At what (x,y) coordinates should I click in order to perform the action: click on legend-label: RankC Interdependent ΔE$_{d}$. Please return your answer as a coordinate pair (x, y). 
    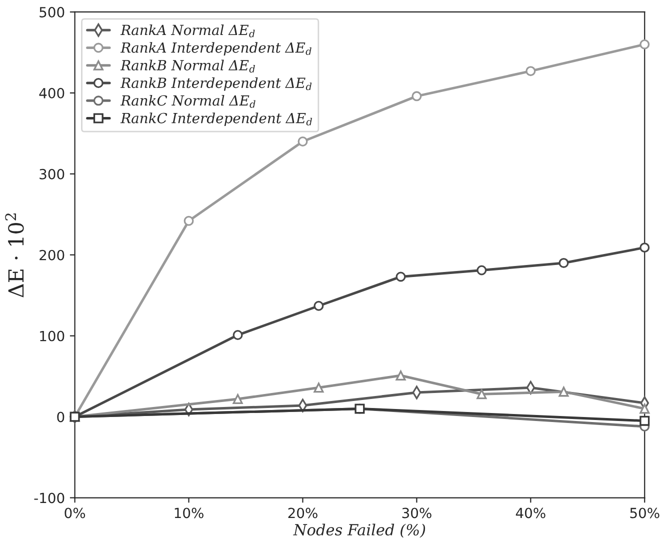
    Looking at the image, I should click on (216, 119).